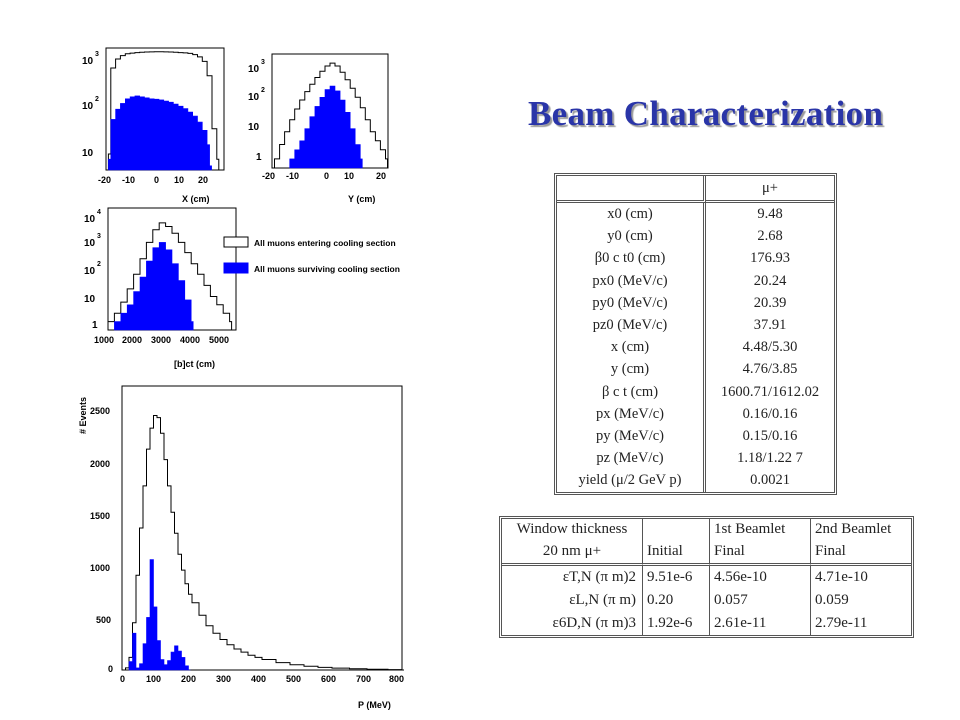 Image resolution: width=960 pixels, height=720 pixels. I want to click on x-plot-area, so click(163, 111).